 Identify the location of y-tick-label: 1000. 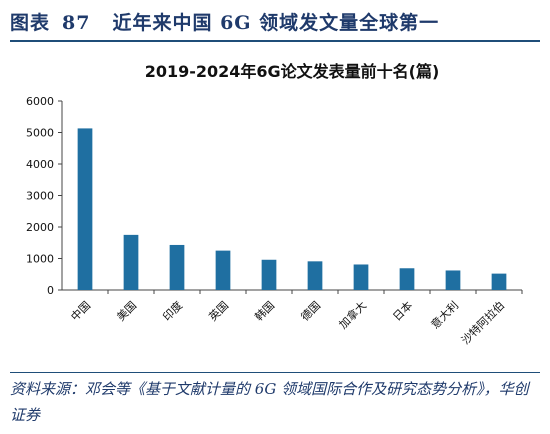
(40, 259).